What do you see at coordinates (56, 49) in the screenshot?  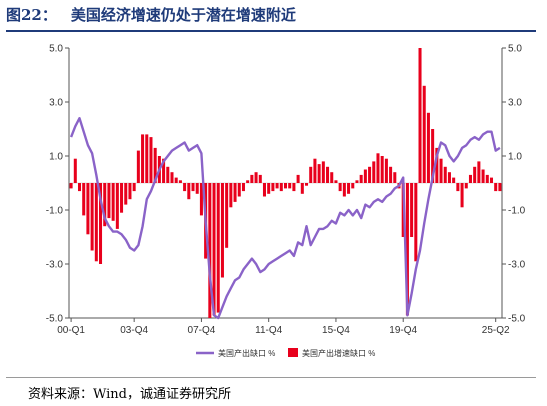 I see `y-tick-label: 5.0` at bounding box center [56, 49].